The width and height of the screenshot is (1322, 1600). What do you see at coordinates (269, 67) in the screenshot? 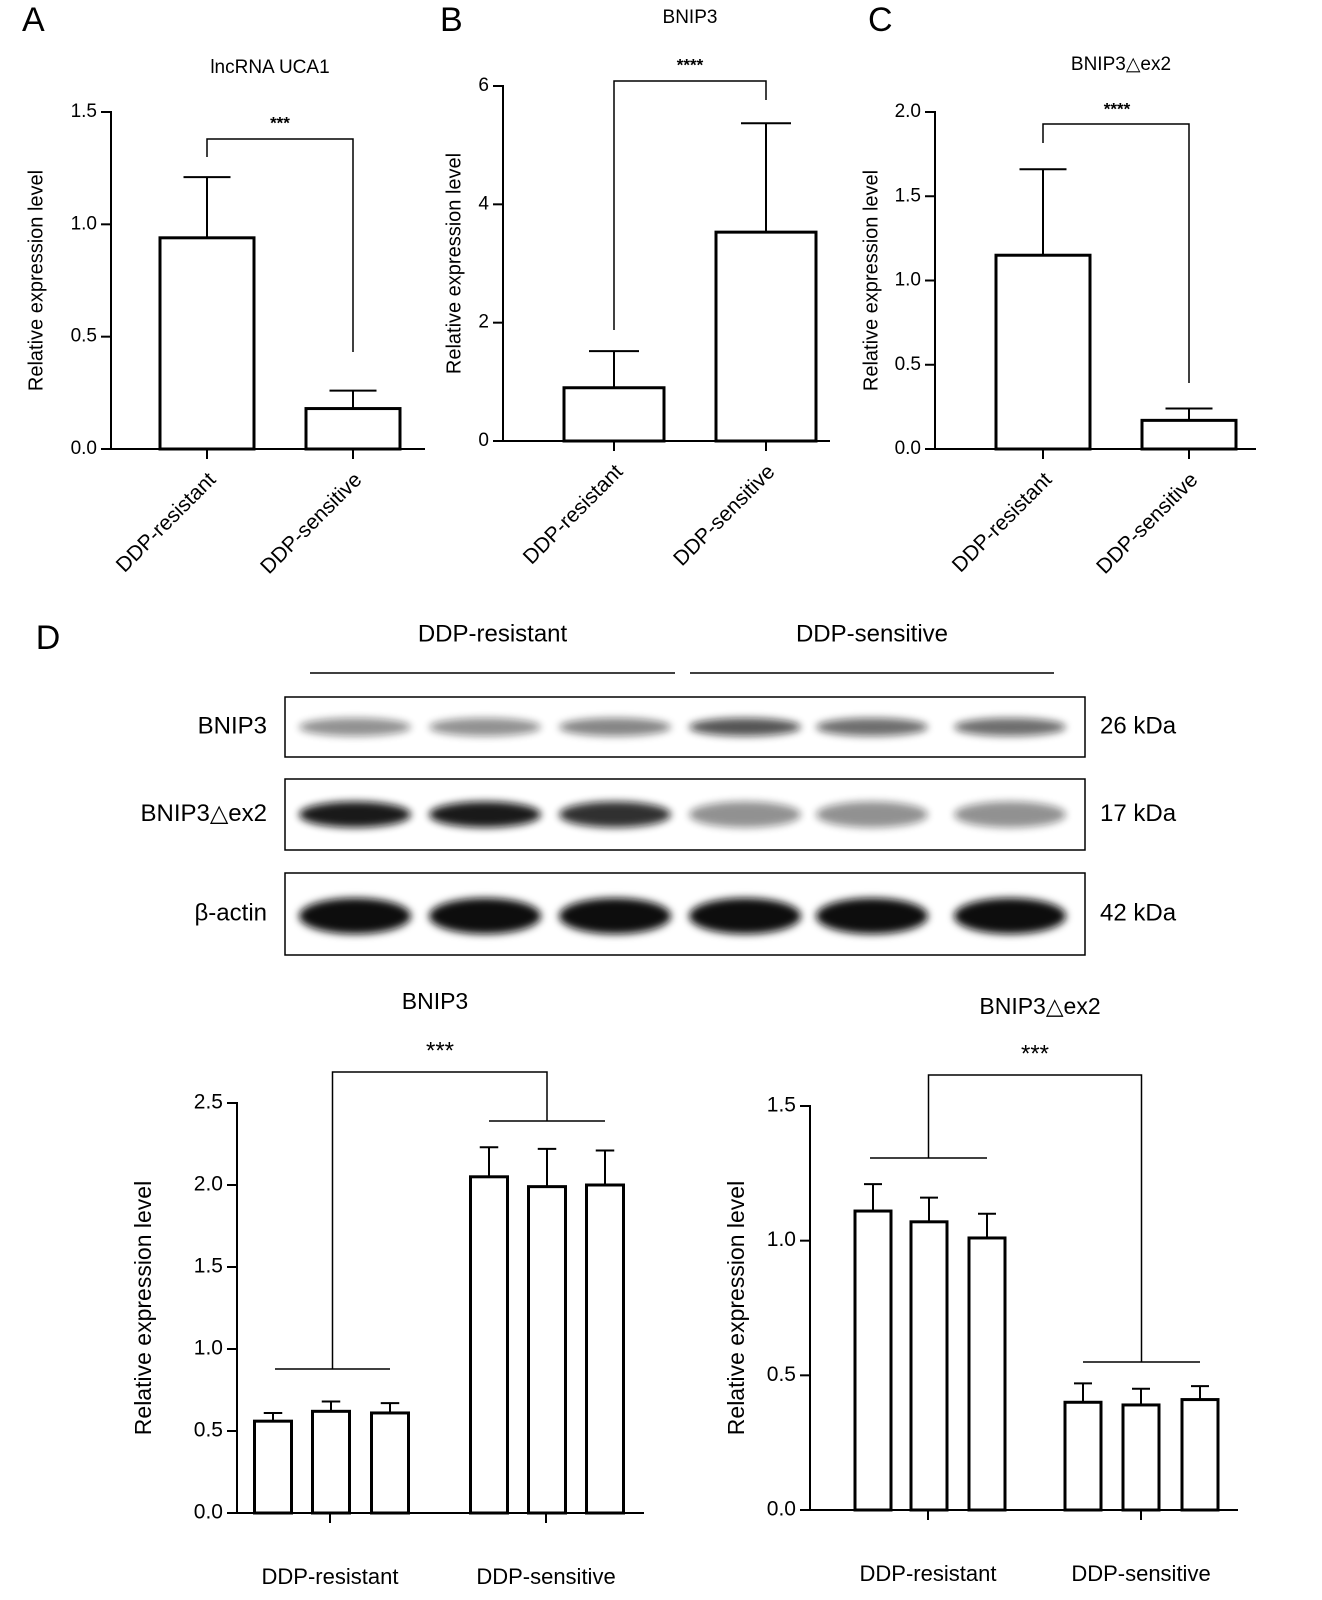
I see `chart-title: lncRNA UCA1` at bounding box center [269, 67].